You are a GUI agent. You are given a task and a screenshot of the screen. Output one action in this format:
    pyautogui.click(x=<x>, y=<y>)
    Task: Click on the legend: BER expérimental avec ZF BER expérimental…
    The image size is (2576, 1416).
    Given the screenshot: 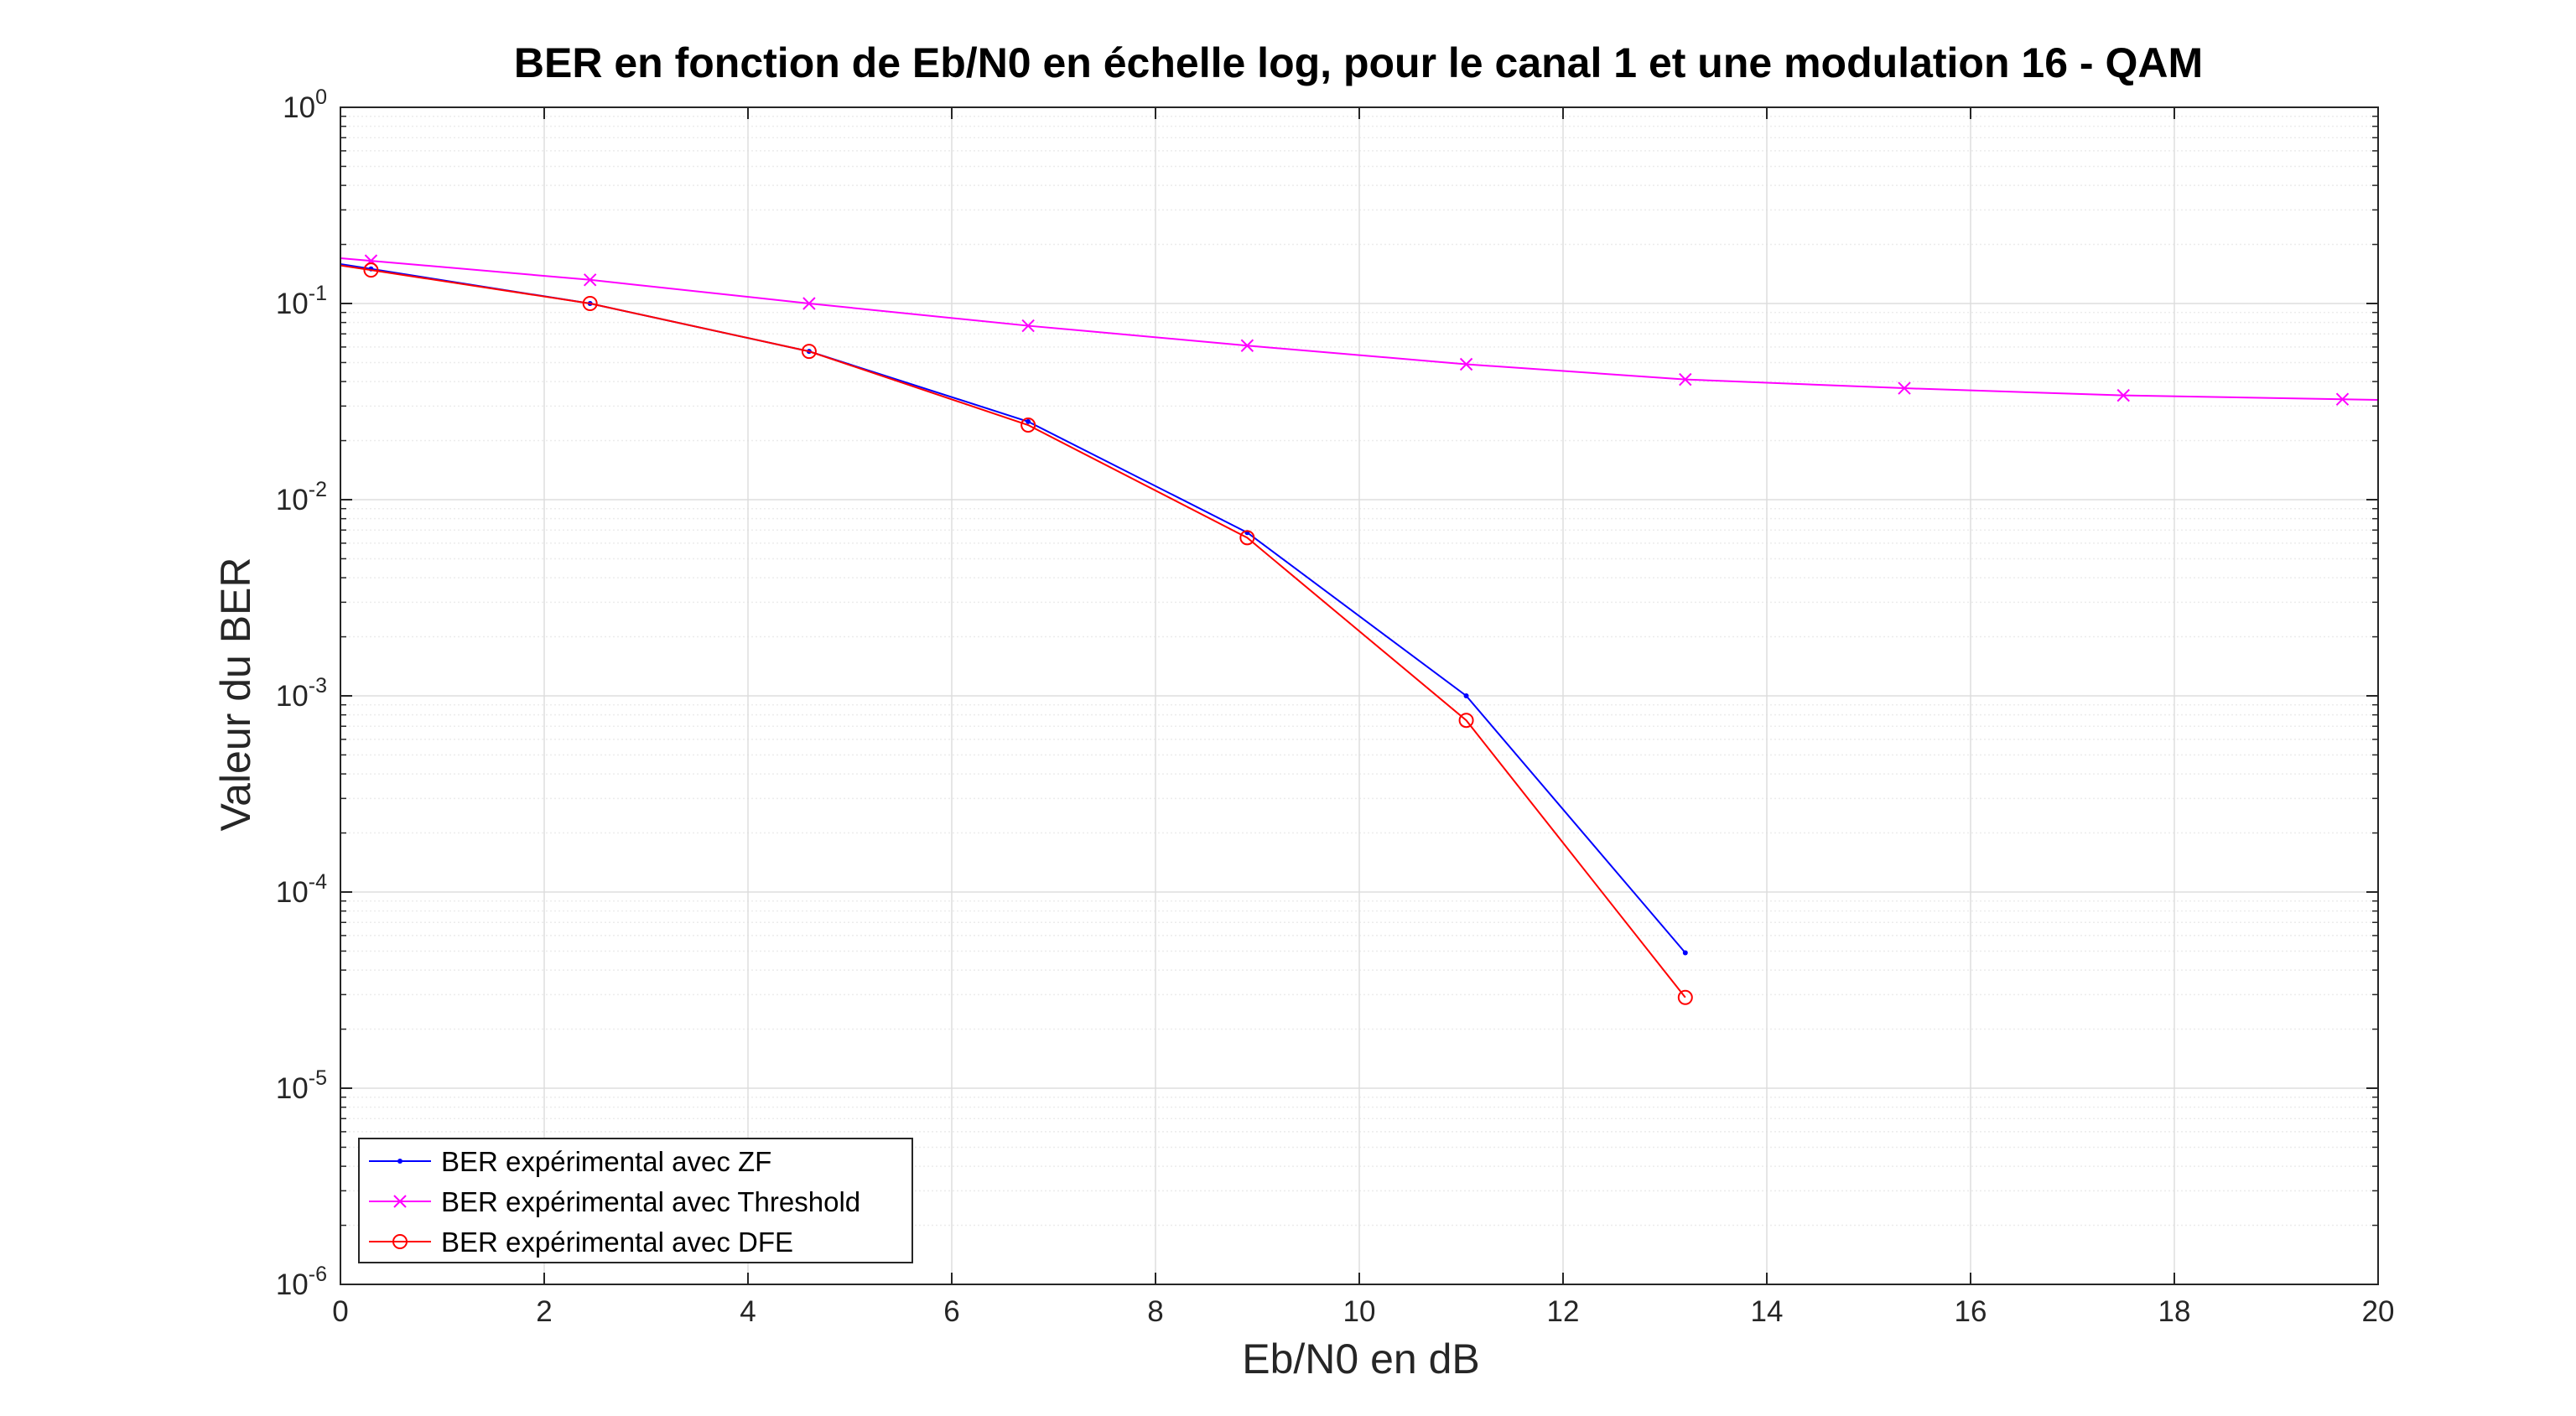 What is the action you would take?
    pyautogui.click(x=635, y=1200)
    